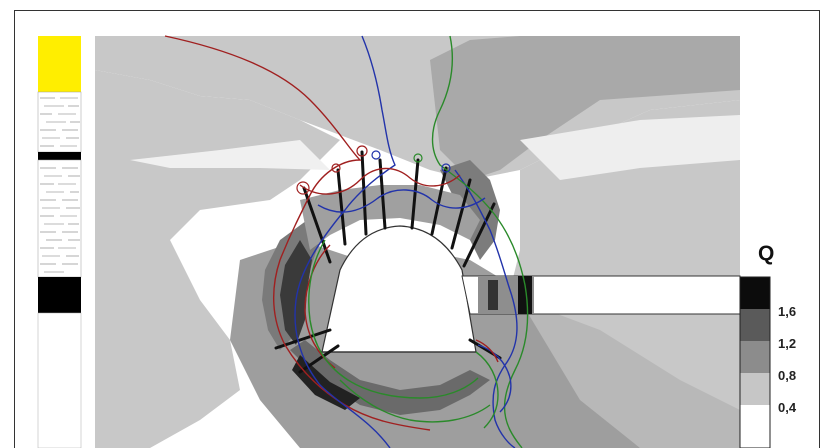  Describe the element at coordinates (415, 401) in the screenshot. I see `contour-green-bottom` at that location.